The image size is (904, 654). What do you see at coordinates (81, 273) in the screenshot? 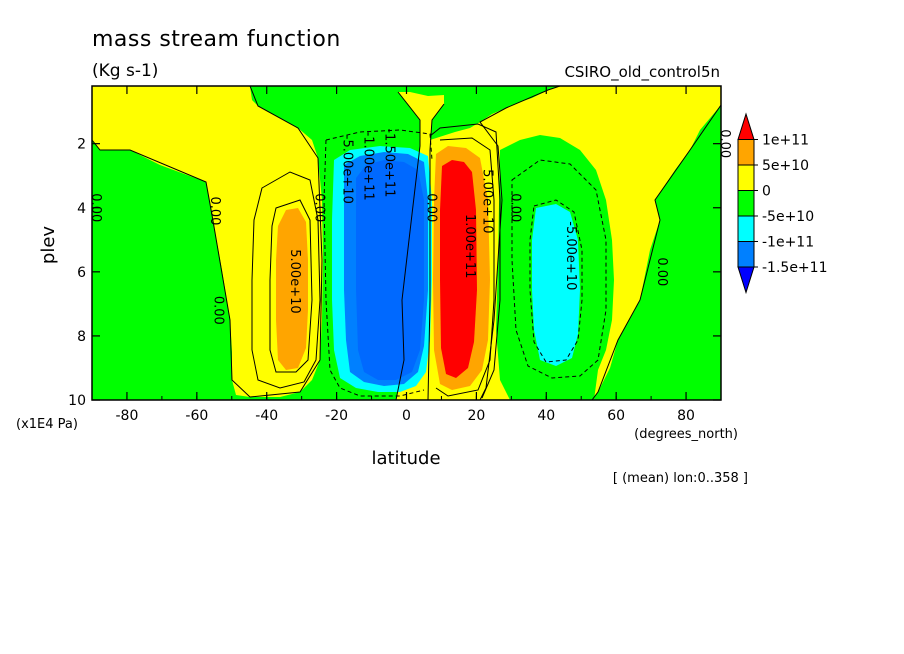
I see `y-tick-label: 6` at bounding box center [81, 273].